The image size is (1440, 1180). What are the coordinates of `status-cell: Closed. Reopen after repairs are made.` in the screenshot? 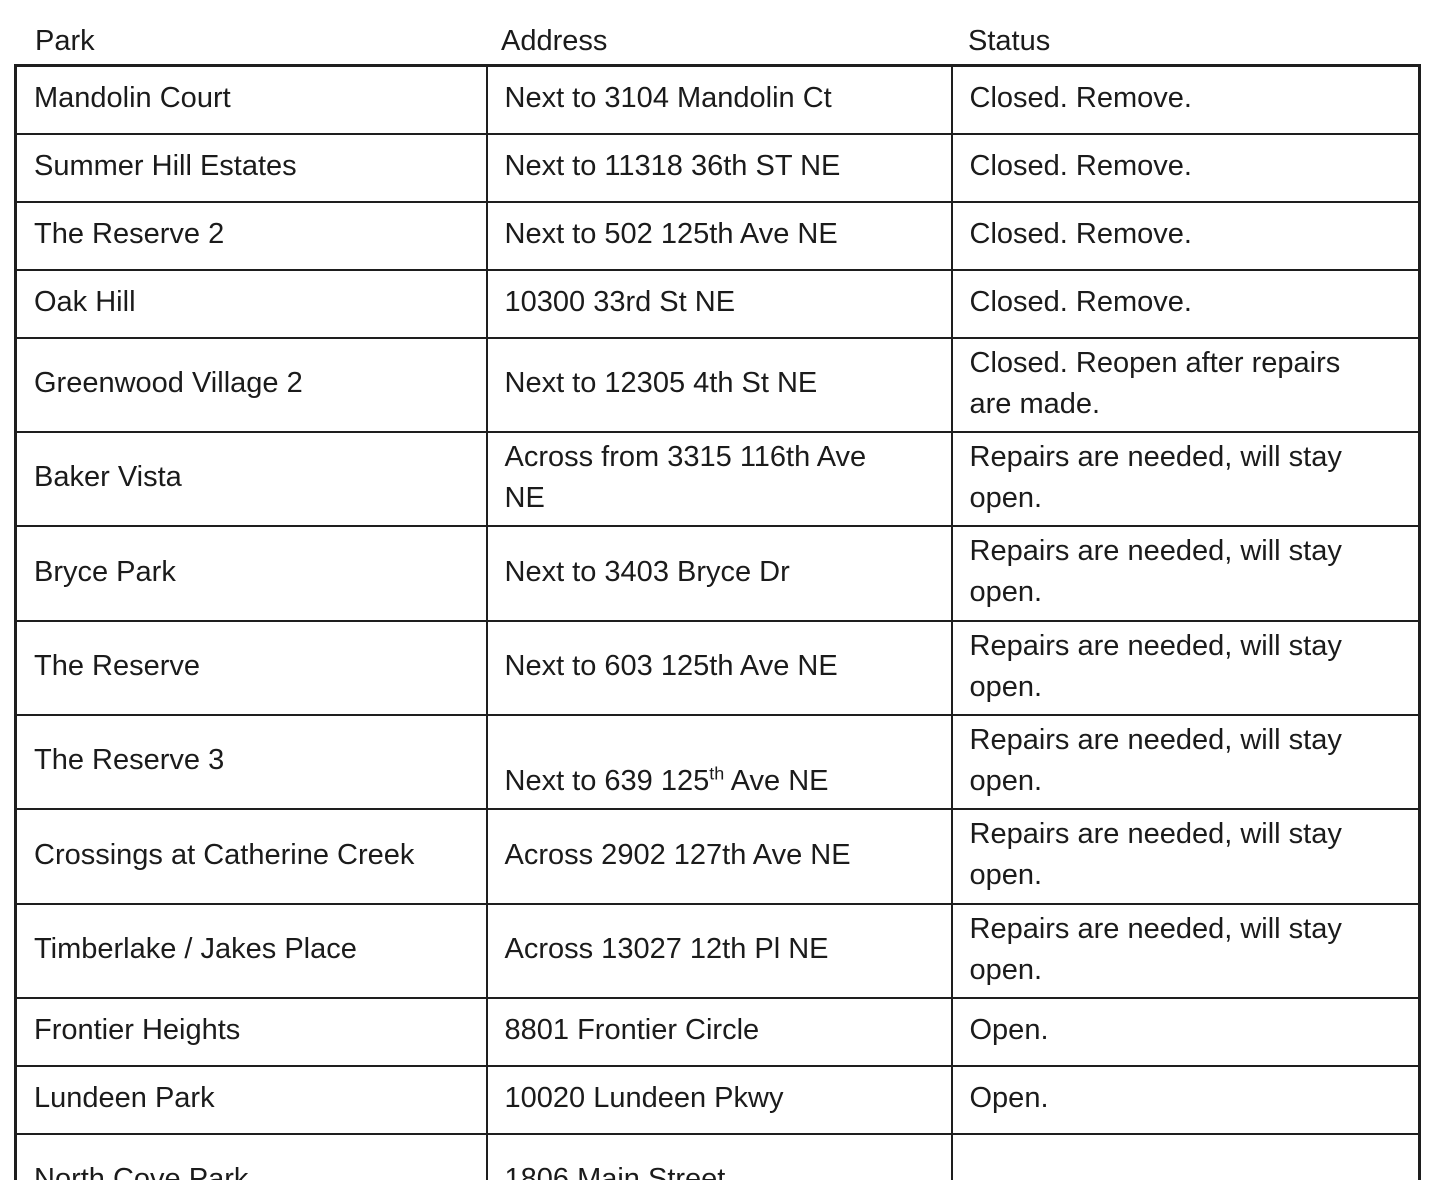 It's located at (1185, 384).